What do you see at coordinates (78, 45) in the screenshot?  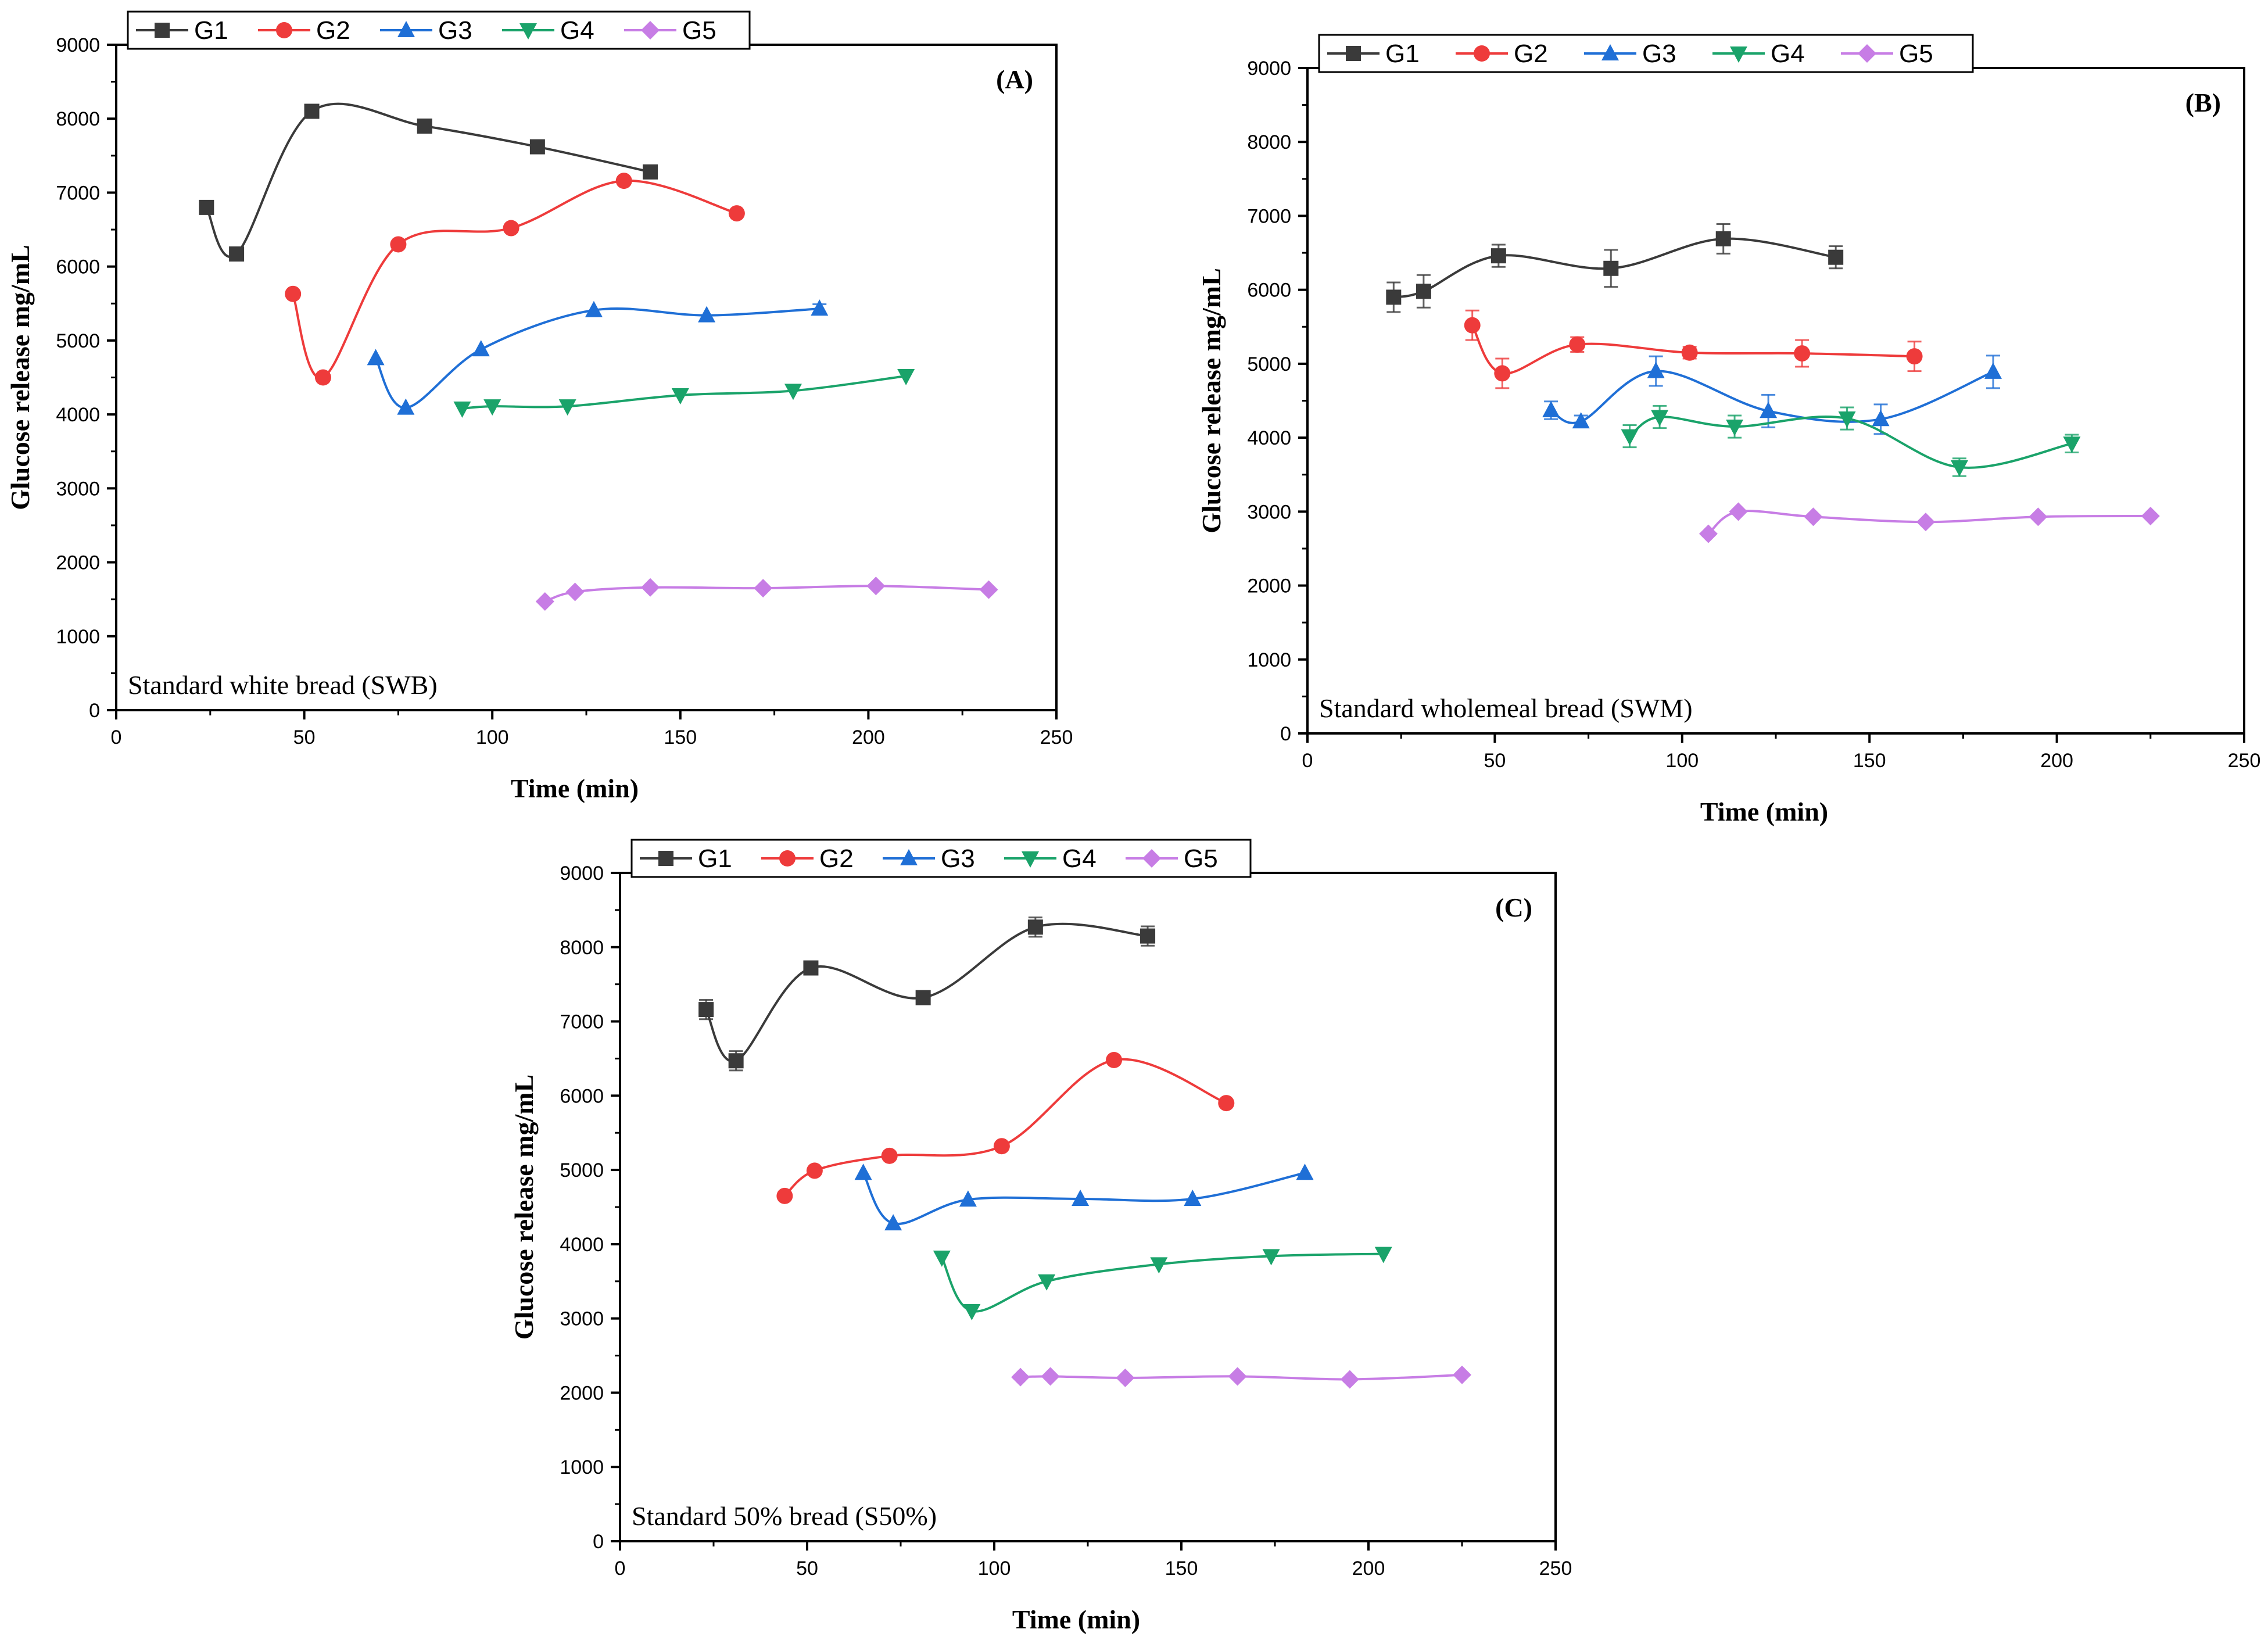 I see `y-tick-label: 9000` at bounding box center [78, 45].